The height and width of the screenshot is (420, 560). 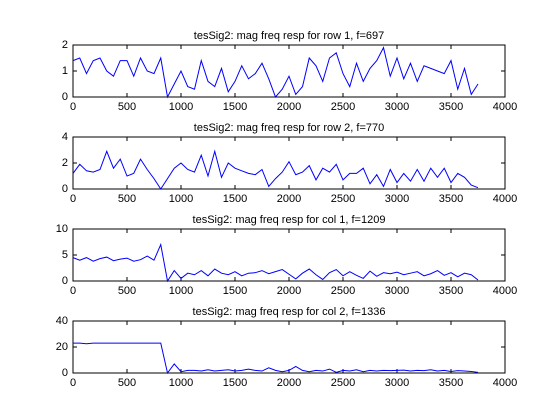 I want to click on y-tick-label: 1, so click(x=65, y=71).